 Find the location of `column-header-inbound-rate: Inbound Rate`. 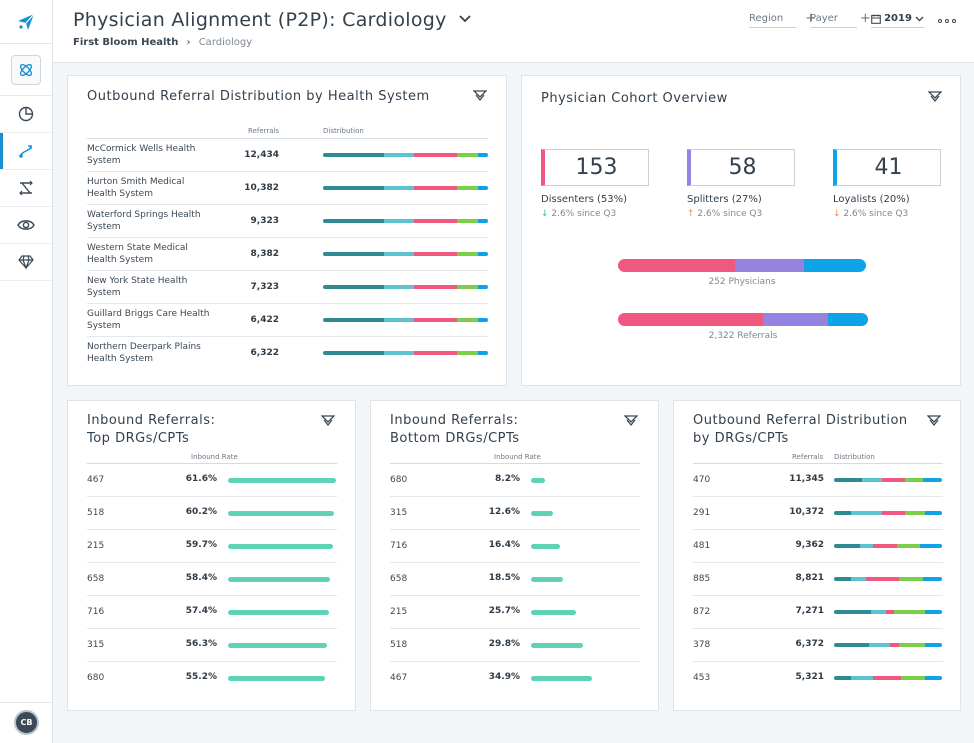

column-header-inbound-rate: Inbound Rate is located at coordinates (214, 457).